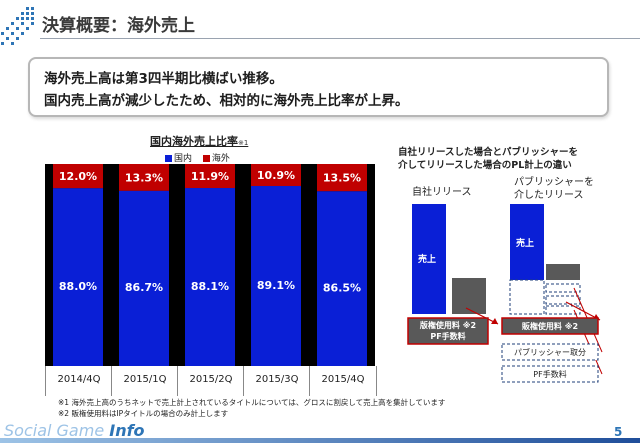 This screenshot has height=443, width=640. I want to click on publisher-release-label: パブリッシャーを 介したリリース, so click(554, 189).